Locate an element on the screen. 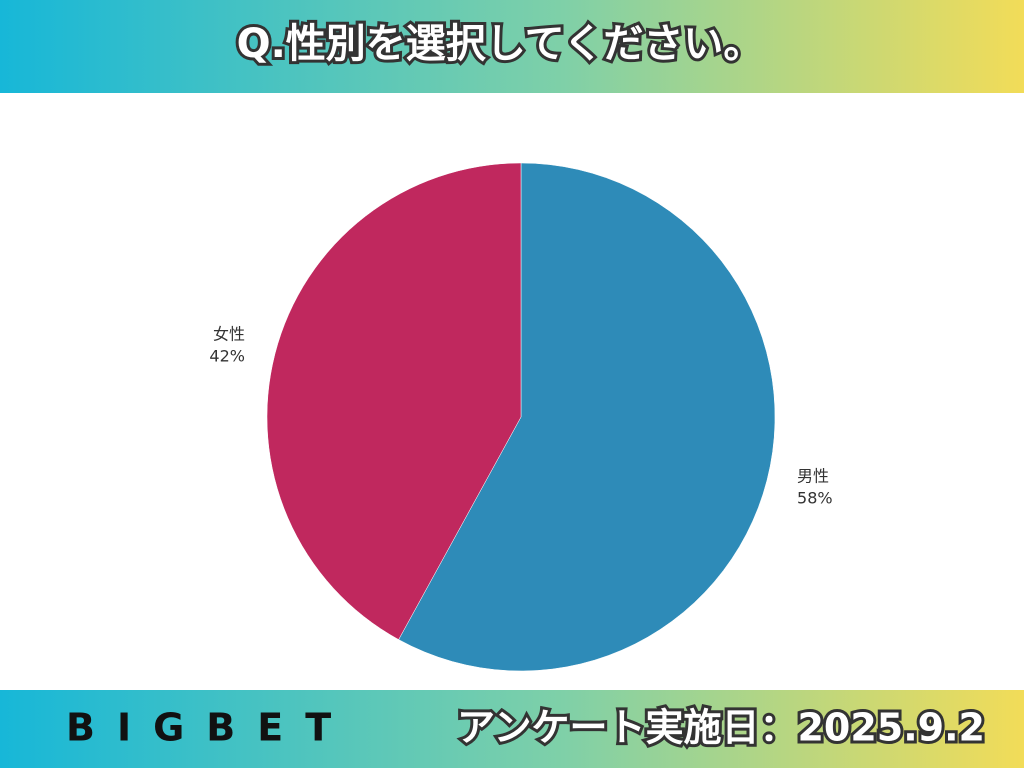 Image resolution: width=1024 pixels, height=772 pixels. survey-date: アンケート実施日：2025.9.2 is located at coordinates (721, 728).